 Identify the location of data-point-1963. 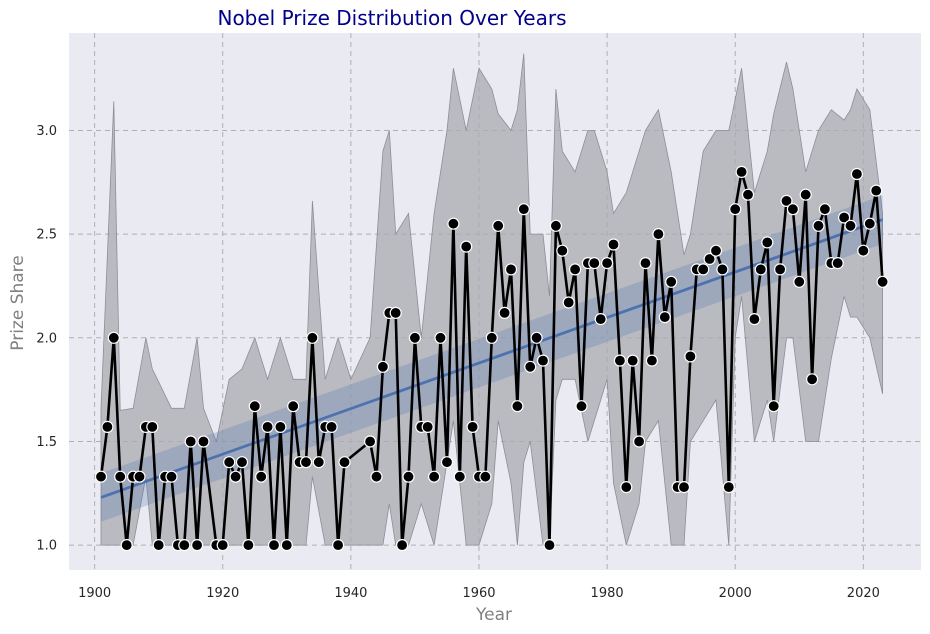
(498, 225).